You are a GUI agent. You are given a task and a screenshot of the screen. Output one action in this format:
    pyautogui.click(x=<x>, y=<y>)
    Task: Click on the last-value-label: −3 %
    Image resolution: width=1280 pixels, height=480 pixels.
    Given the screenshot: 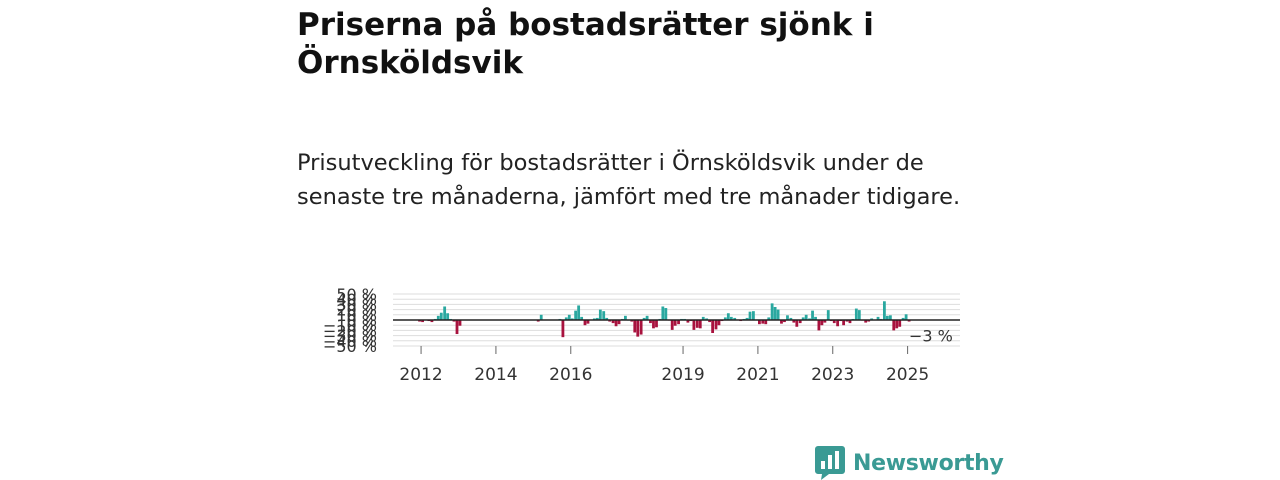 What is the action you would take?
    pyautogui.click(x=931, y=336)
    